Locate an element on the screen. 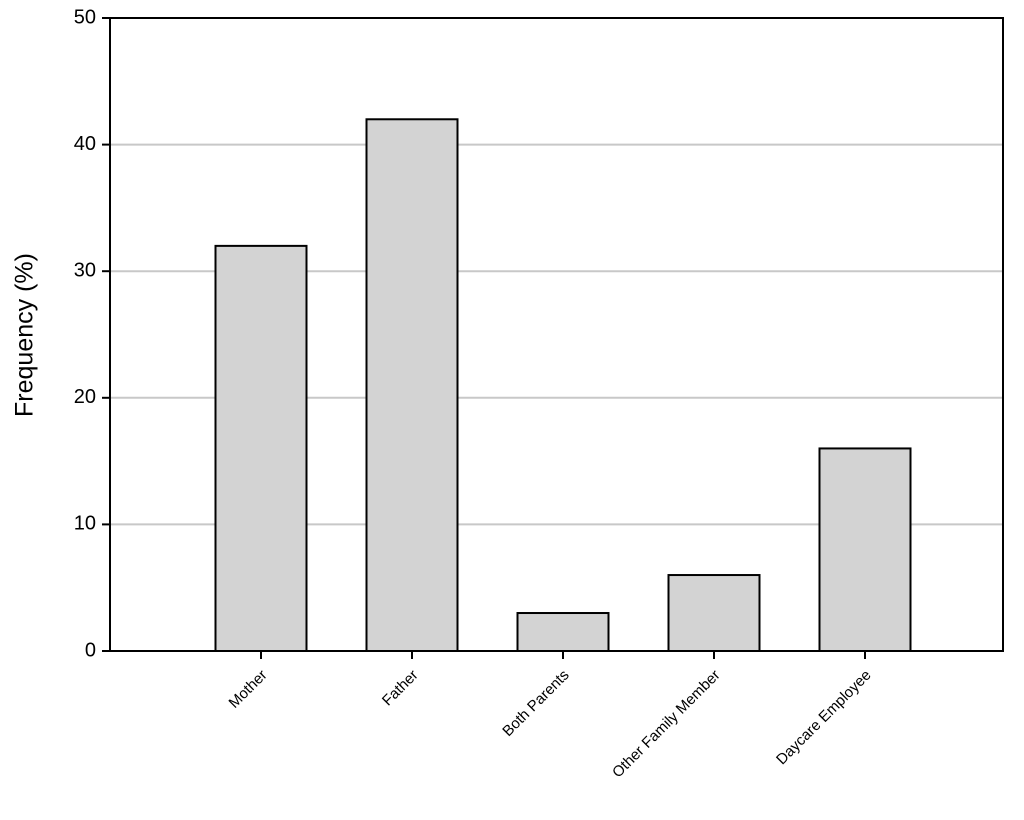  y-tick-label: 30 is located at coordinates (85, 270).